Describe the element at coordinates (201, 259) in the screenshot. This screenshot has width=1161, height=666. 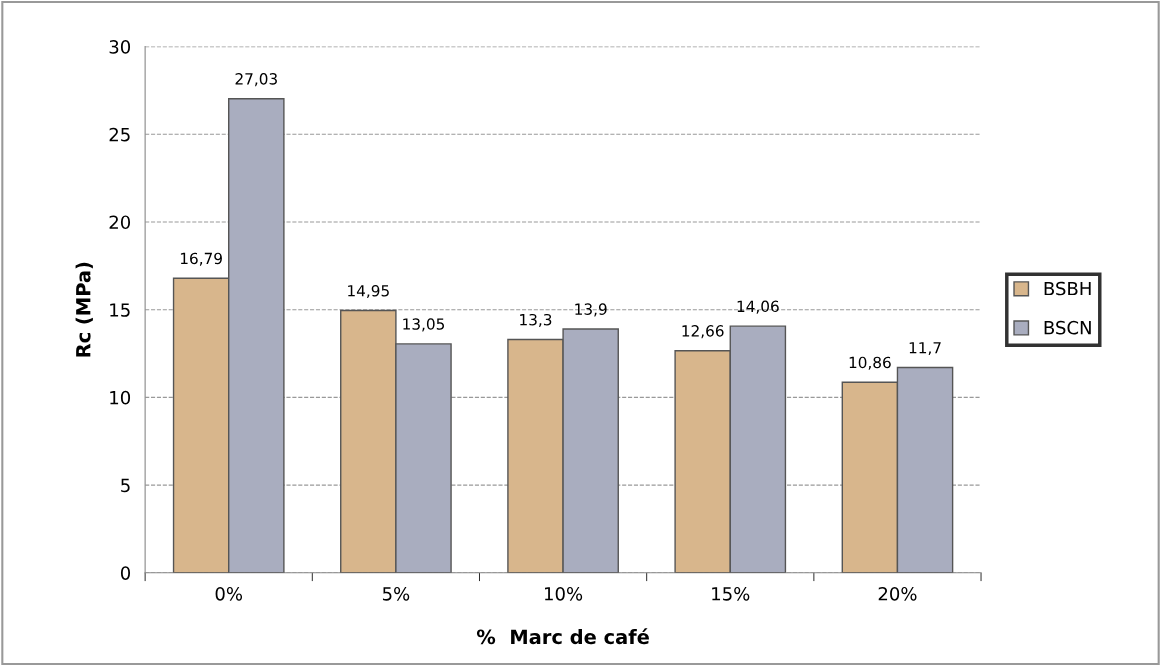
I see `data-label: 16,79` at that location.